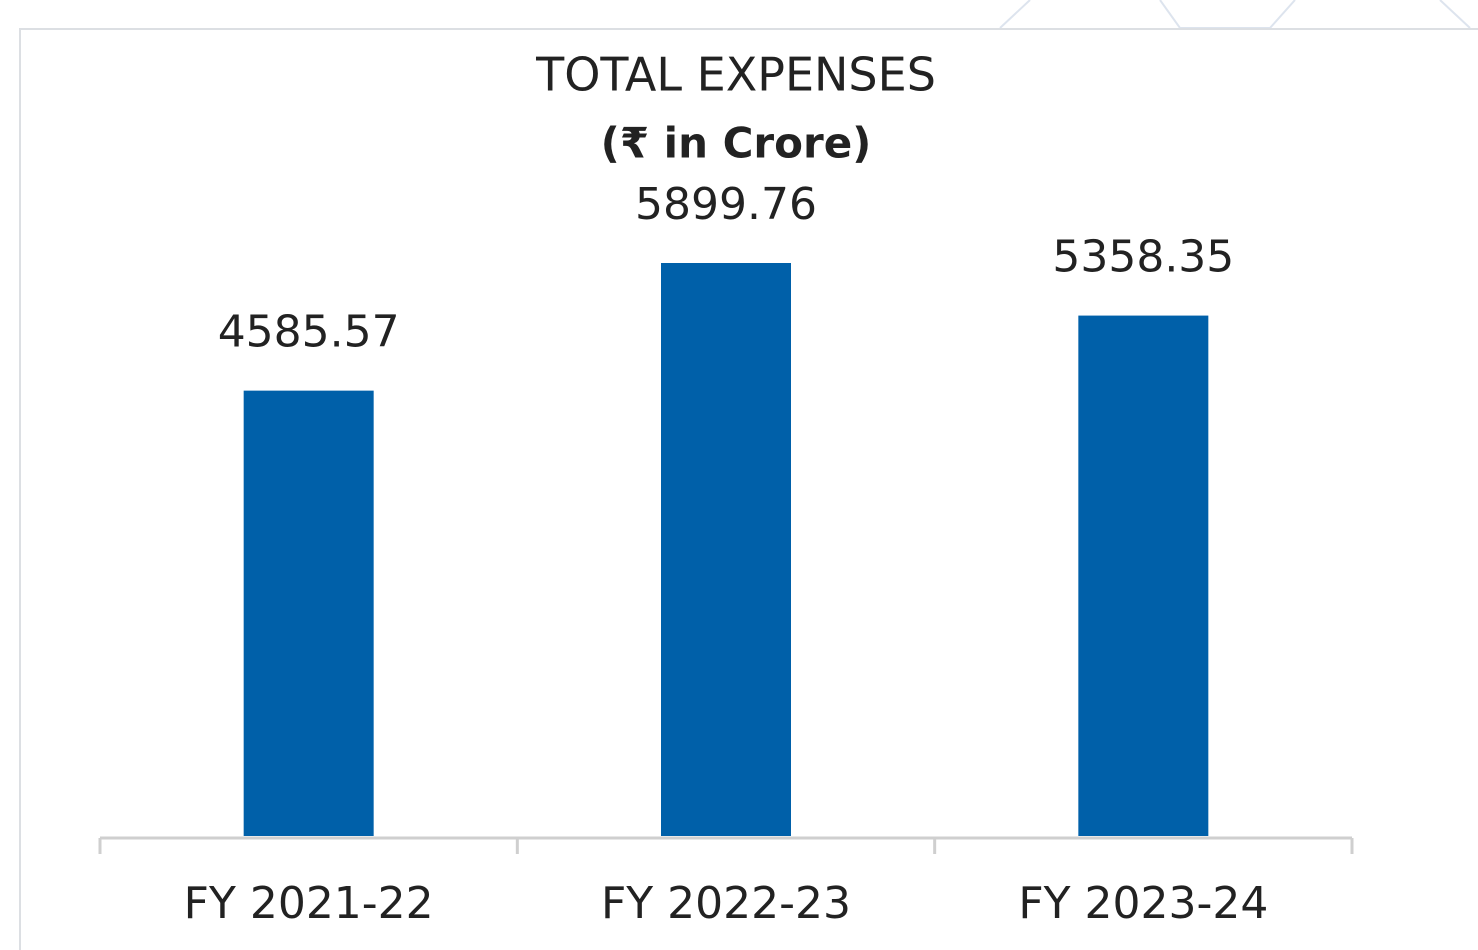  I want to click on chart-title: TOTAL EXPENSES, so click(735, 75).